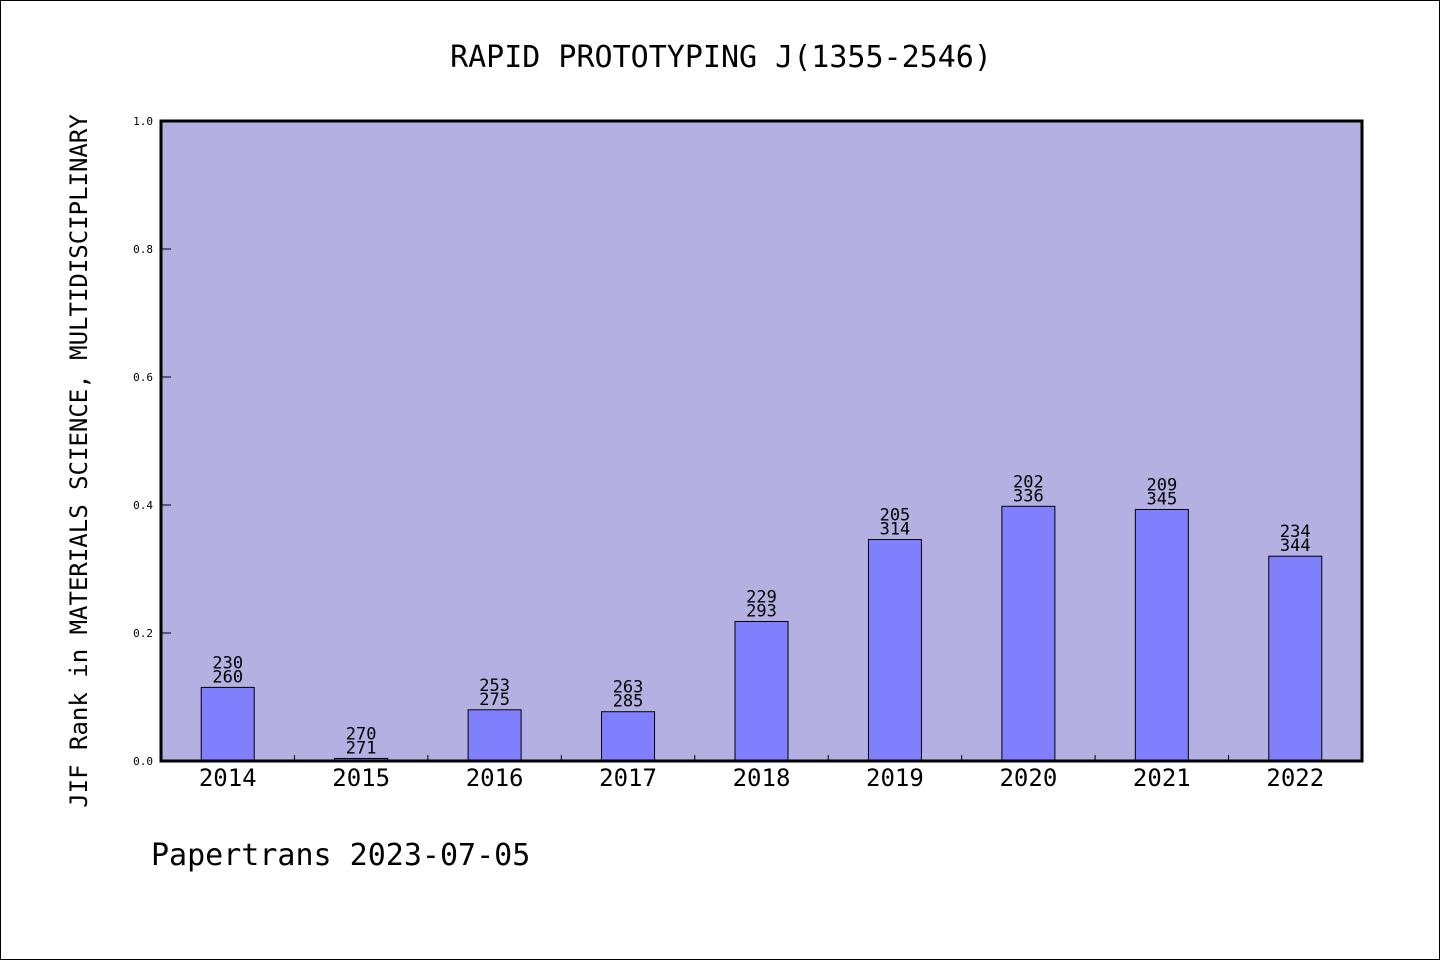  What do you see at coordinates (628, 688) in the screenshot?
I see `data-label-top: 263` at bounding box center [628, 688].